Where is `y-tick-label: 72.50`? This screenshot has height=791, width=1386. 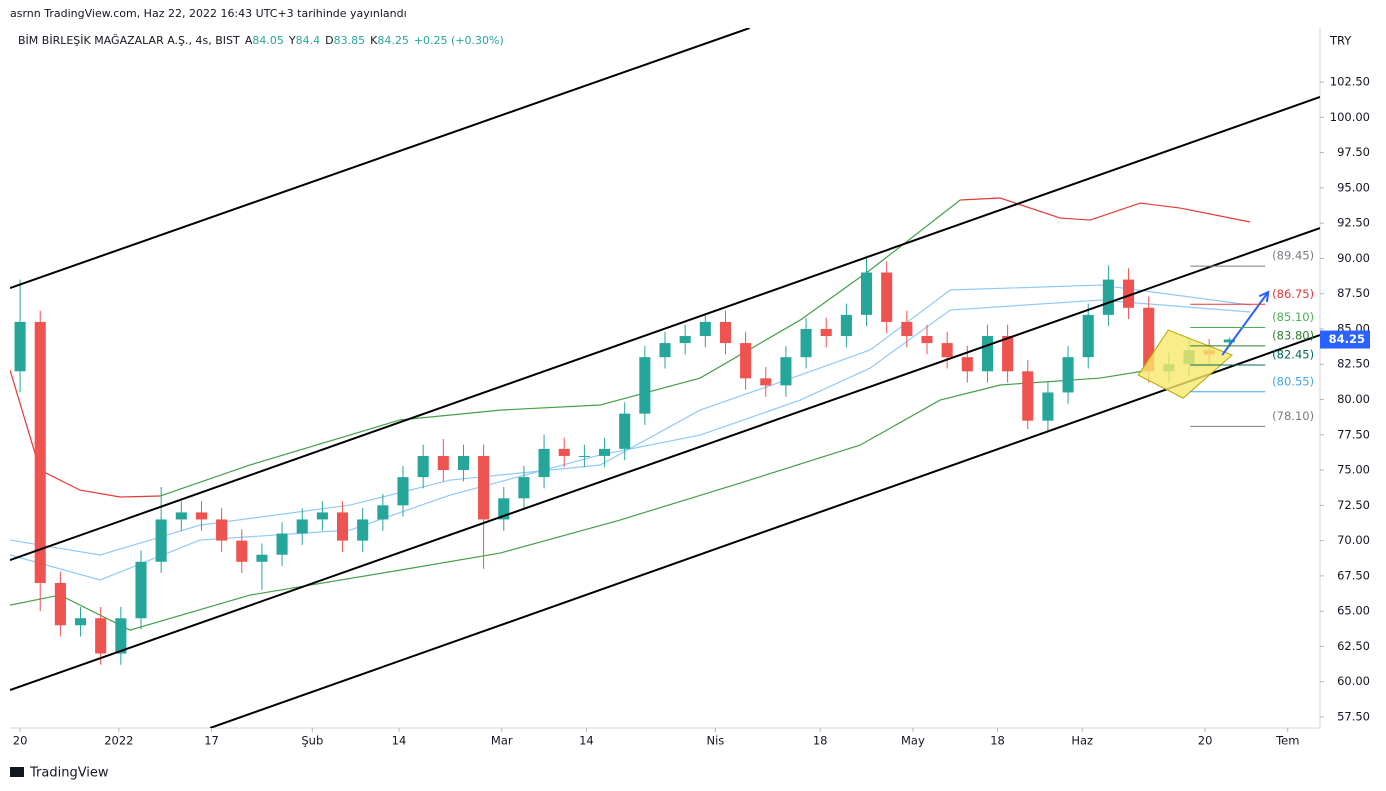
y-tick-label: 72.50 is located at coordinates (1353, 505).